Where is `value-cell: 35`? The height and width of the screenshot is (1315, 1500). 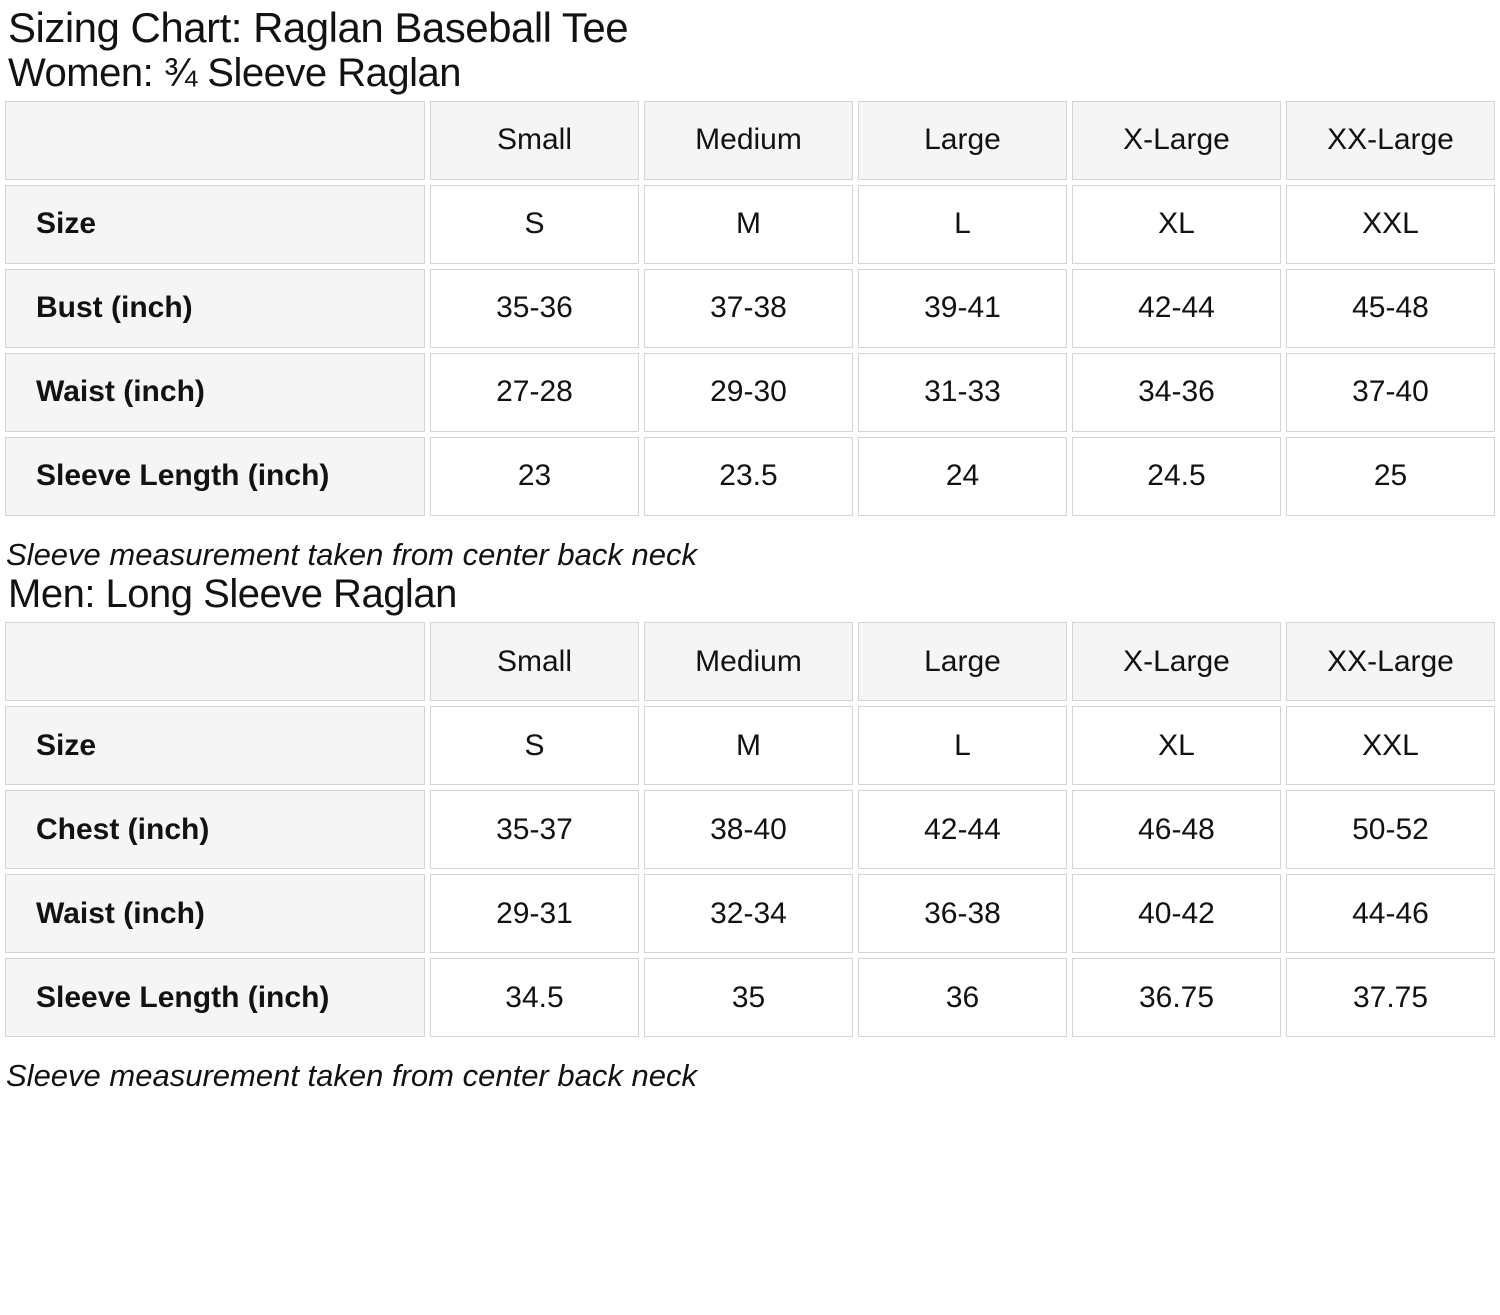 value-cell: 35 is located at coordinates (748, 998).